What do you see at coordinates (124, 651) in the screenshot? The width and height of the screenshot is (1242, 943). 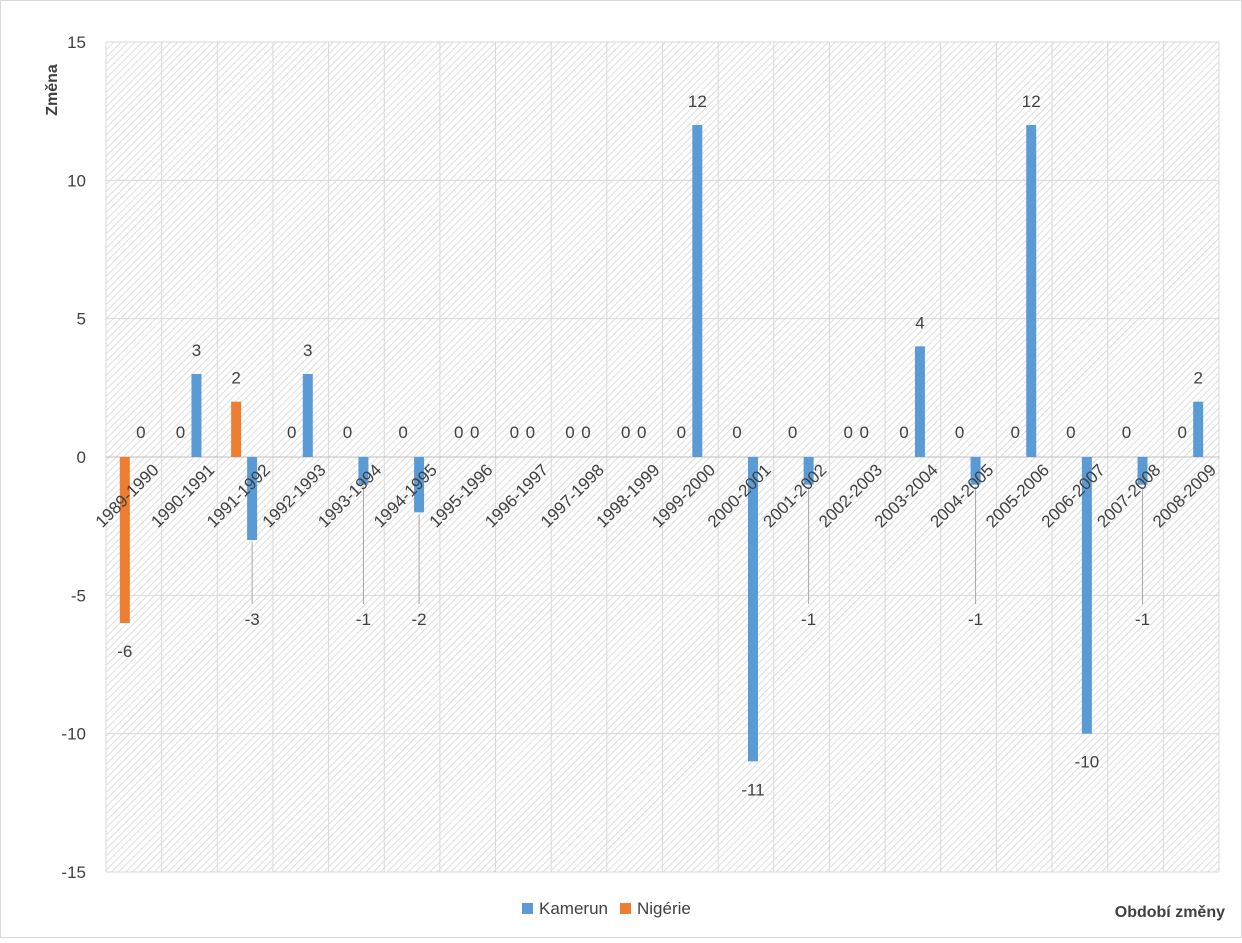 I see `data-label-nigerie: -6` at bounding box center [124, 651].